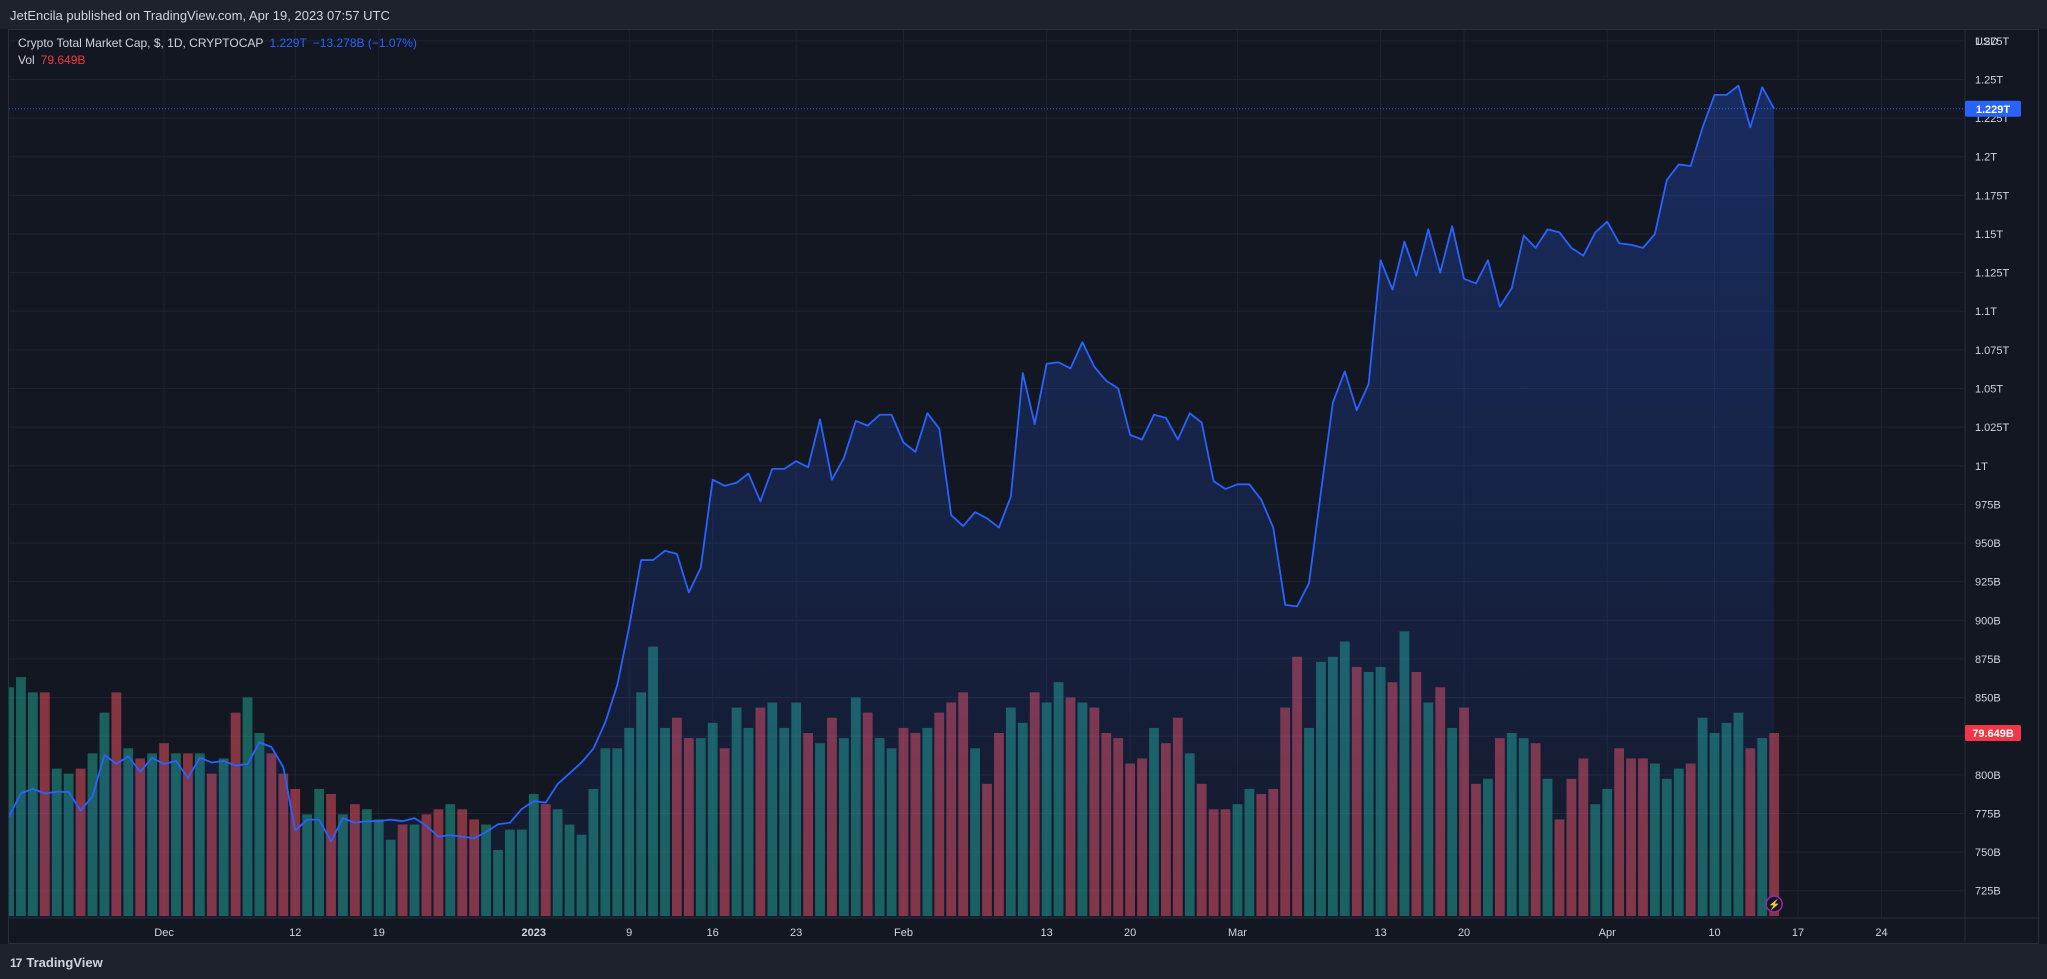  I want to click on legend-change: −13.278B (−1.07%), so click(364, 43).